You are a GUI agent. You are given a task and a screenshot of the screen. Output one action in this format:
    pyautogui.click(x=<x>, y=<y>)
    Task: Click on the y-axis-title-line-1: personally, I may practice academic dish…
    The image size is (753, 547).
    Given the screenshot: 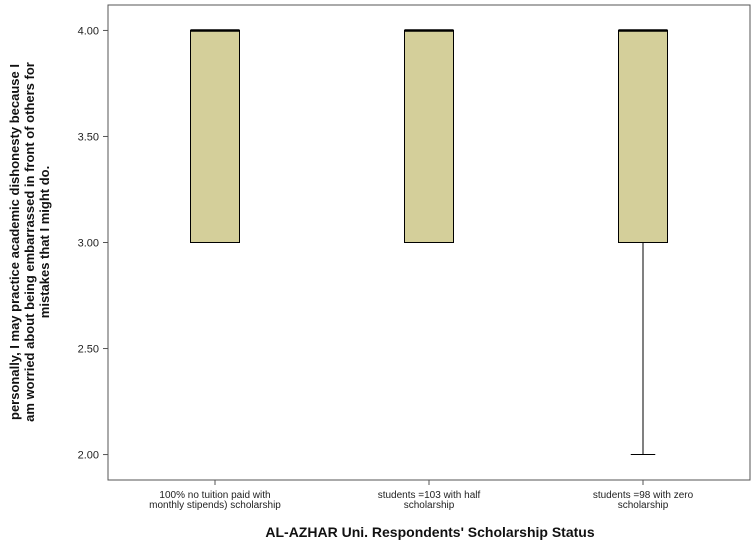 What is the action you would take?
    pyautogui.click(x=14, y=242)
    